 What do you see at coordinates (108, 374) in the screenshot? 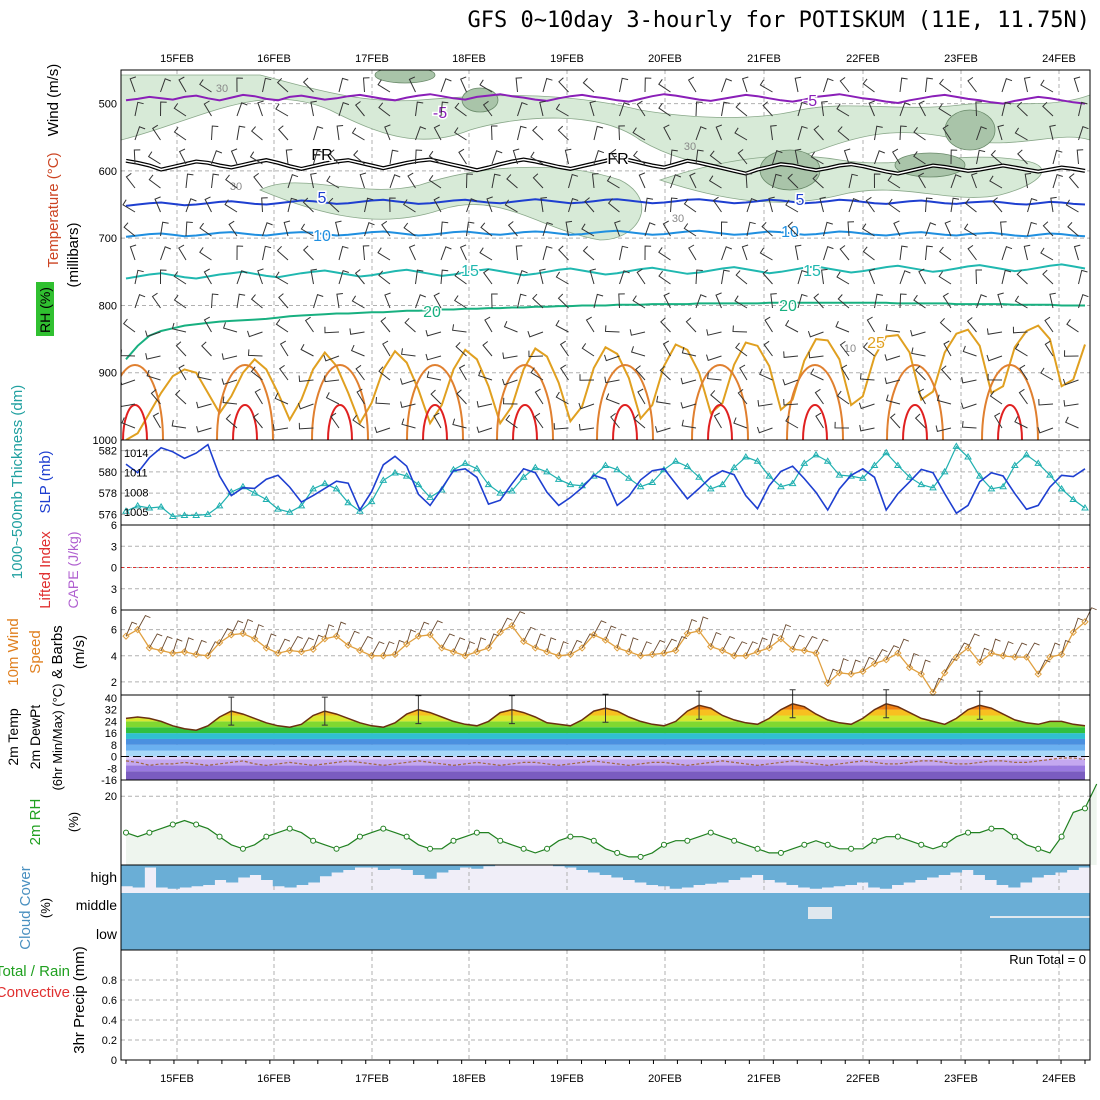
I see `y-tick-label: 900` at bounding box center [108, 374].